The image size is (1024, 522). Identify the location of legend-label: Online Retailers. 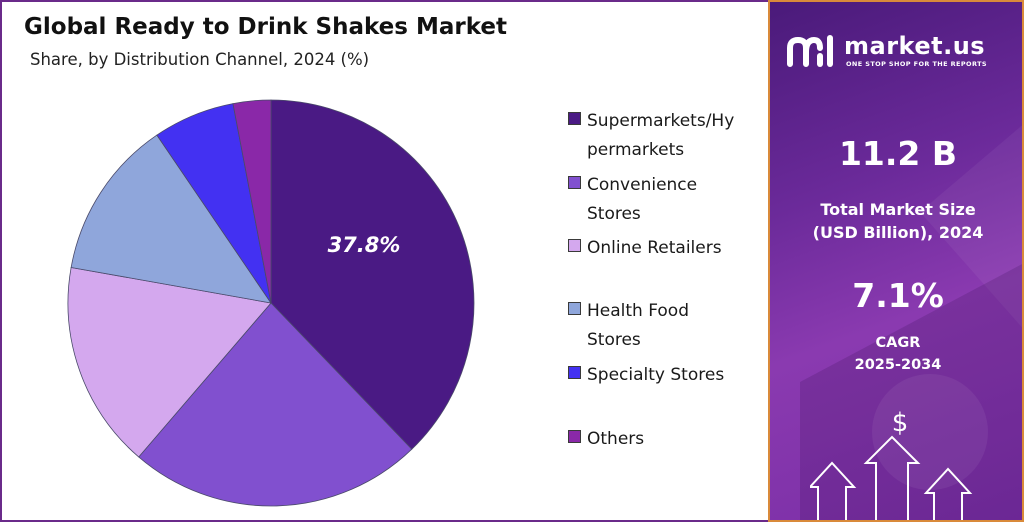
(677, 248).